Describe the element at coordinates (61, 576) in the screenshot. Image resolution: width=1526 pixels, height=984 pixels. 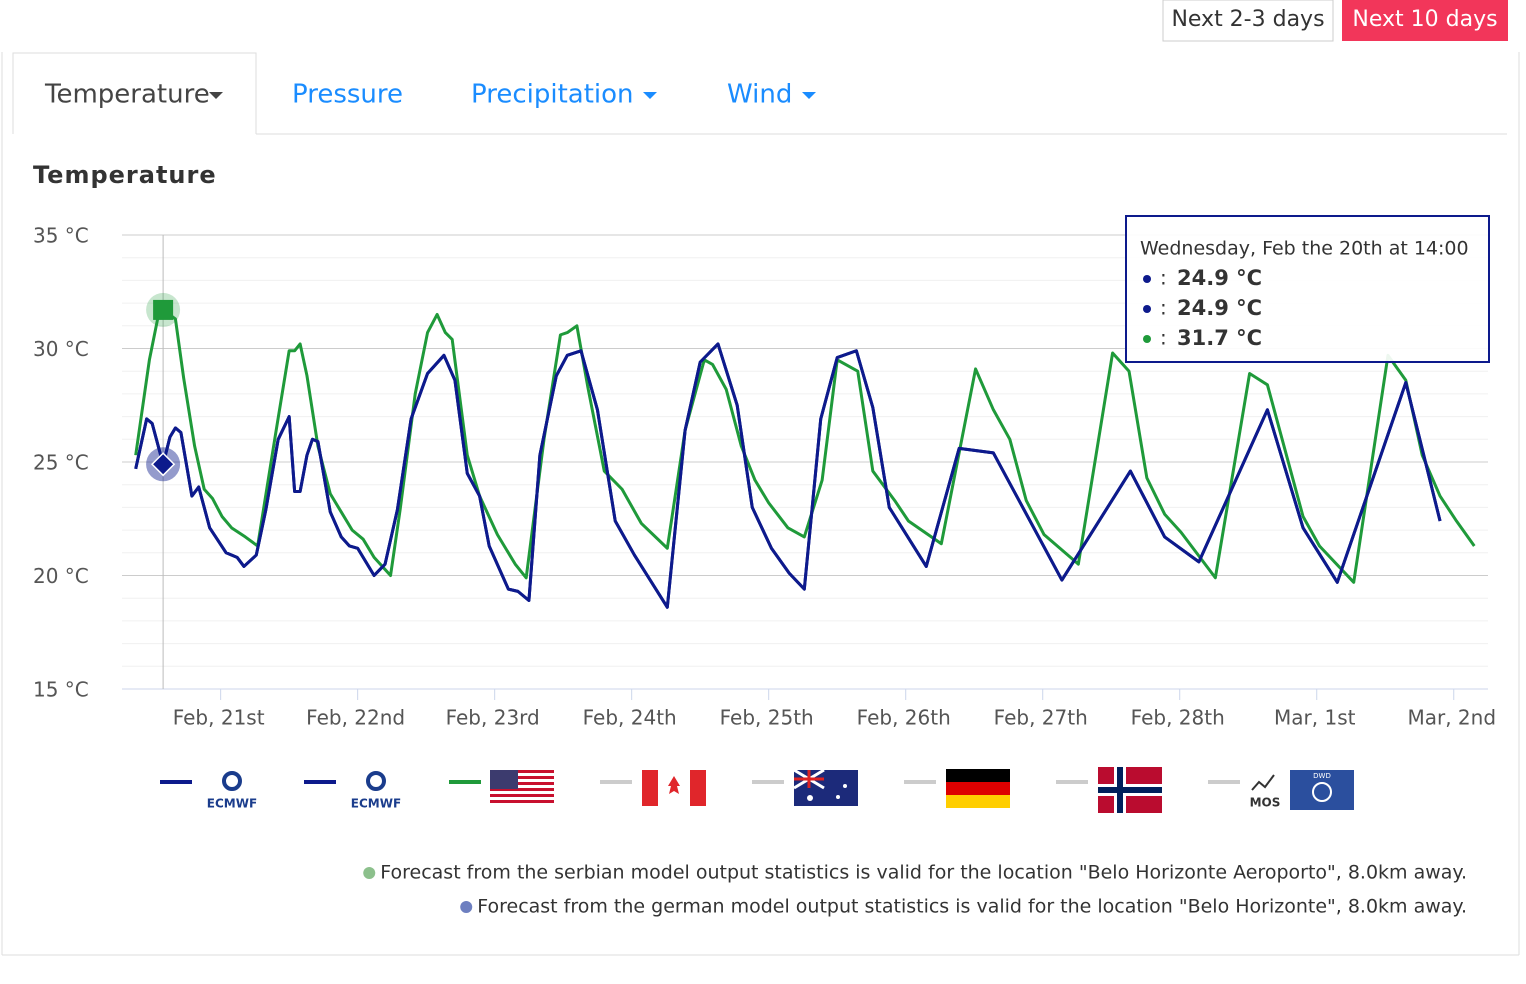
I see `y-tick-label: 20 °C` at that location.